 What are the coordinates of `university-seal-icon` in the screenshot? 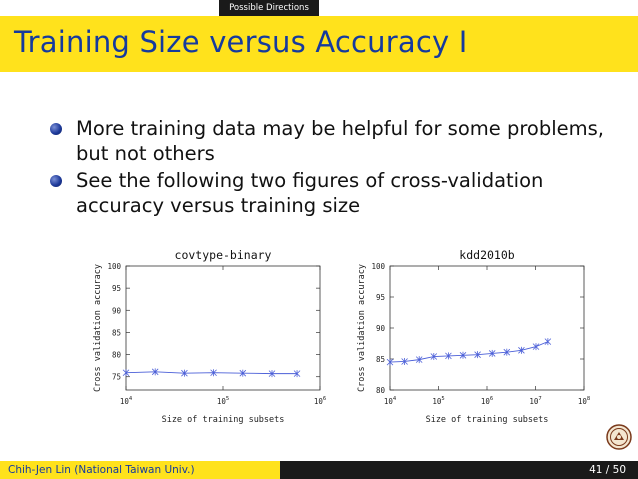 It's located at (619, 437).